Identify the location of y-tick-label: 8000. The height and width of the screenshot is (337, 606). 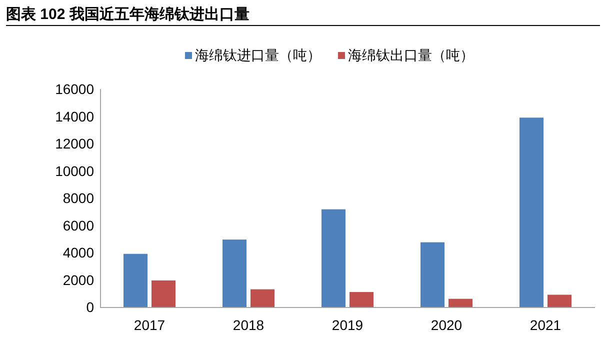
(78, 198).